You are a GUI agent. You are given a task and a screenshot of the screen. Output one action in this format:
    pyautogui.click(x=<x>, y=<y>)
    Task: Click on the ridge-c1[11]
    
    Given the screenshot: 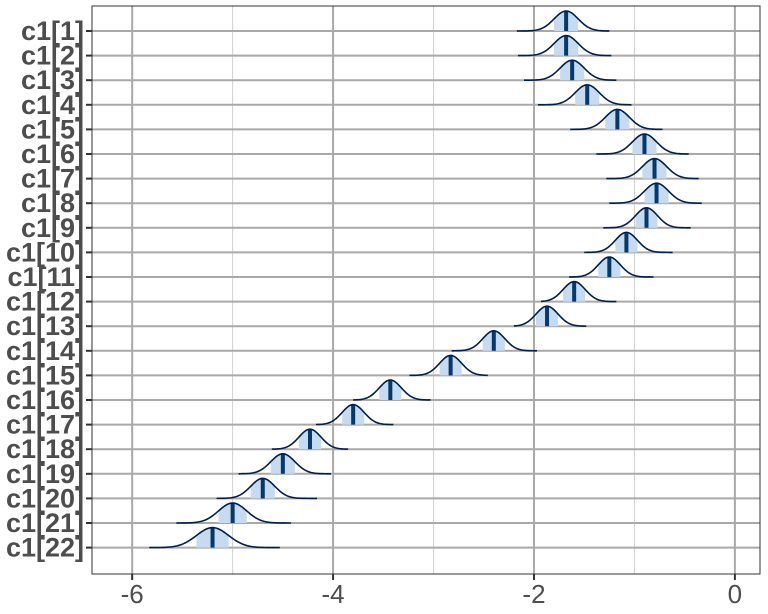 What is the action you would take?
    pyautogui.click(x=611, y=267)
    